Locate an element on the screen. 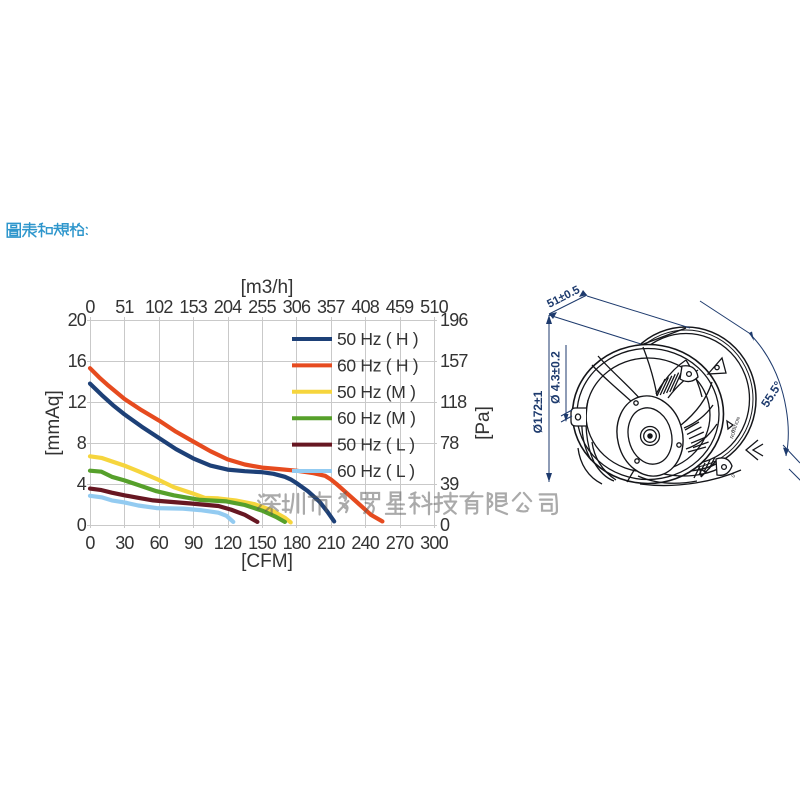  svg-text: [mmAq] is located at coordinates (53, 422).